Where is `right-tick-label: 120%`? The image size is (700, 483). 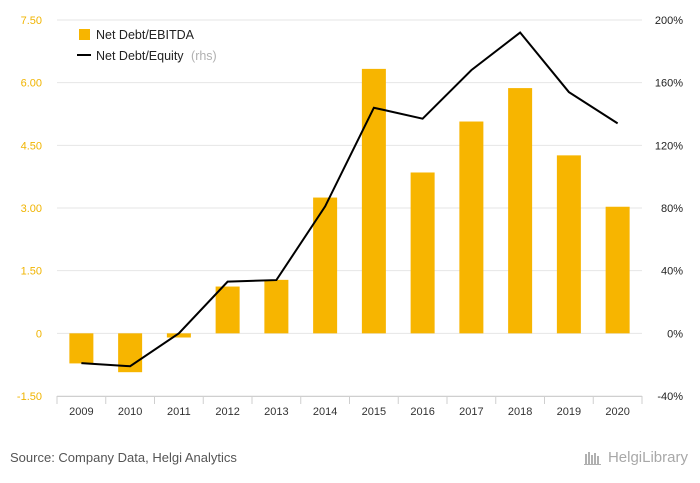 right-tick-label: 120% is located at coordinates (669, 146).